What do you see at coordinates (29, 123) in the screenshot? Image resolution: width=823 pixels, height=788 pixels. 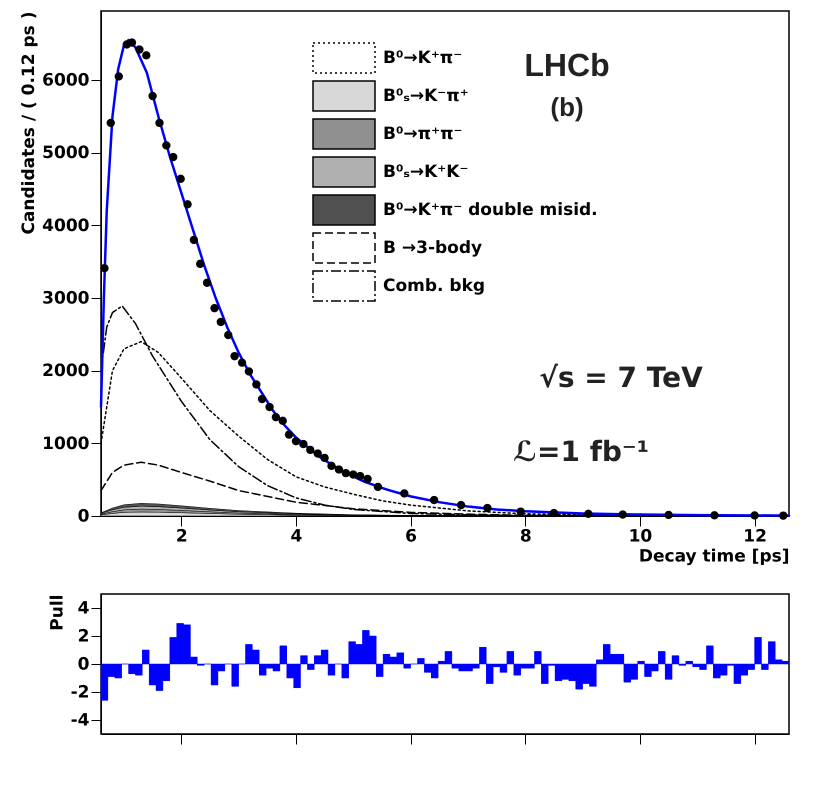 I see `y-axis-title: Candidates / ( 0.12 ps )` at bounding box center [29, 123].